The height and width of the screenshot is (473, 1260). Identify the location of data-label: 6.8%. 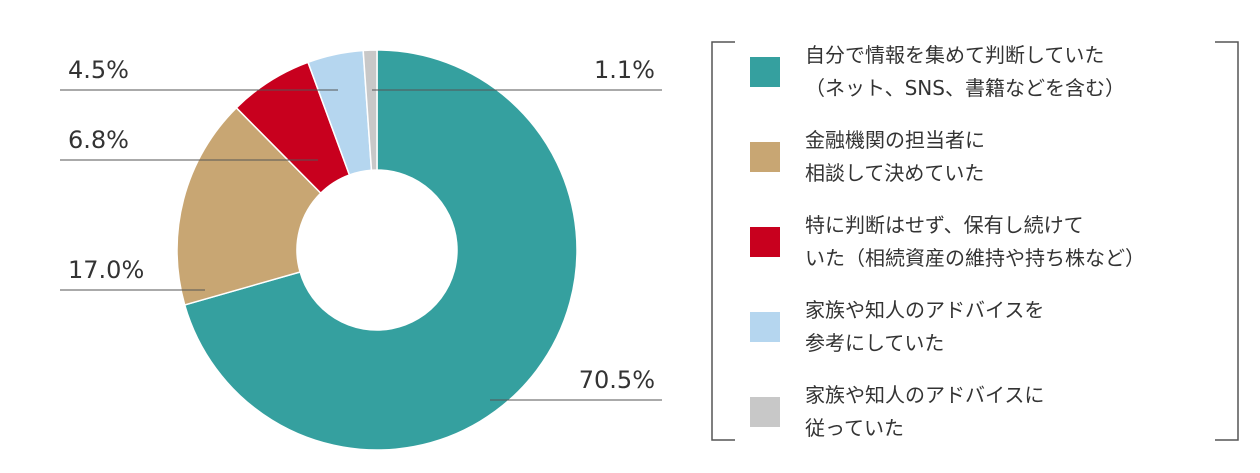
(98, 140).